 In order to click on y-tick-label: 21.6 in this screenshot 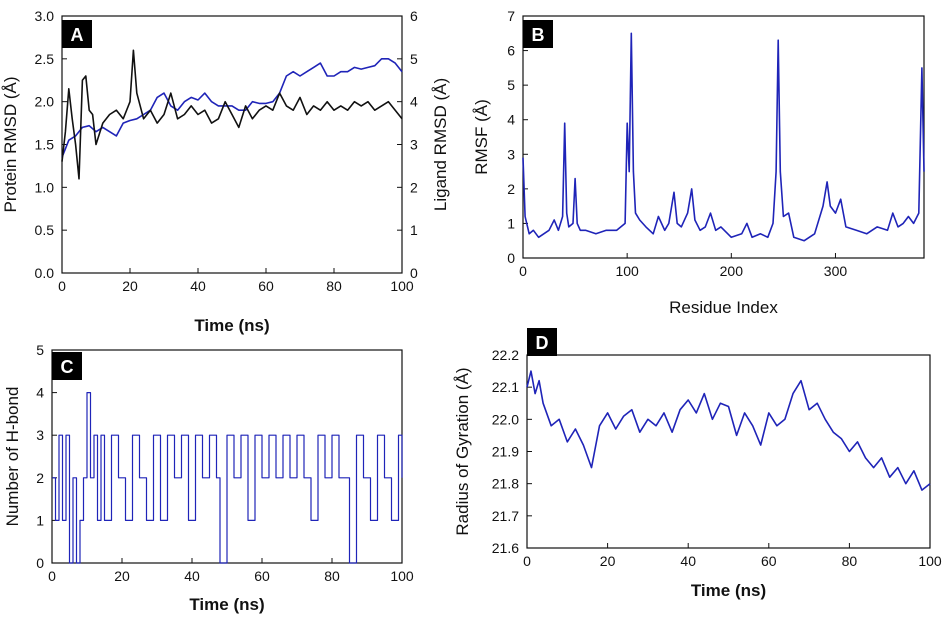, I will do `click(505, 548)`.